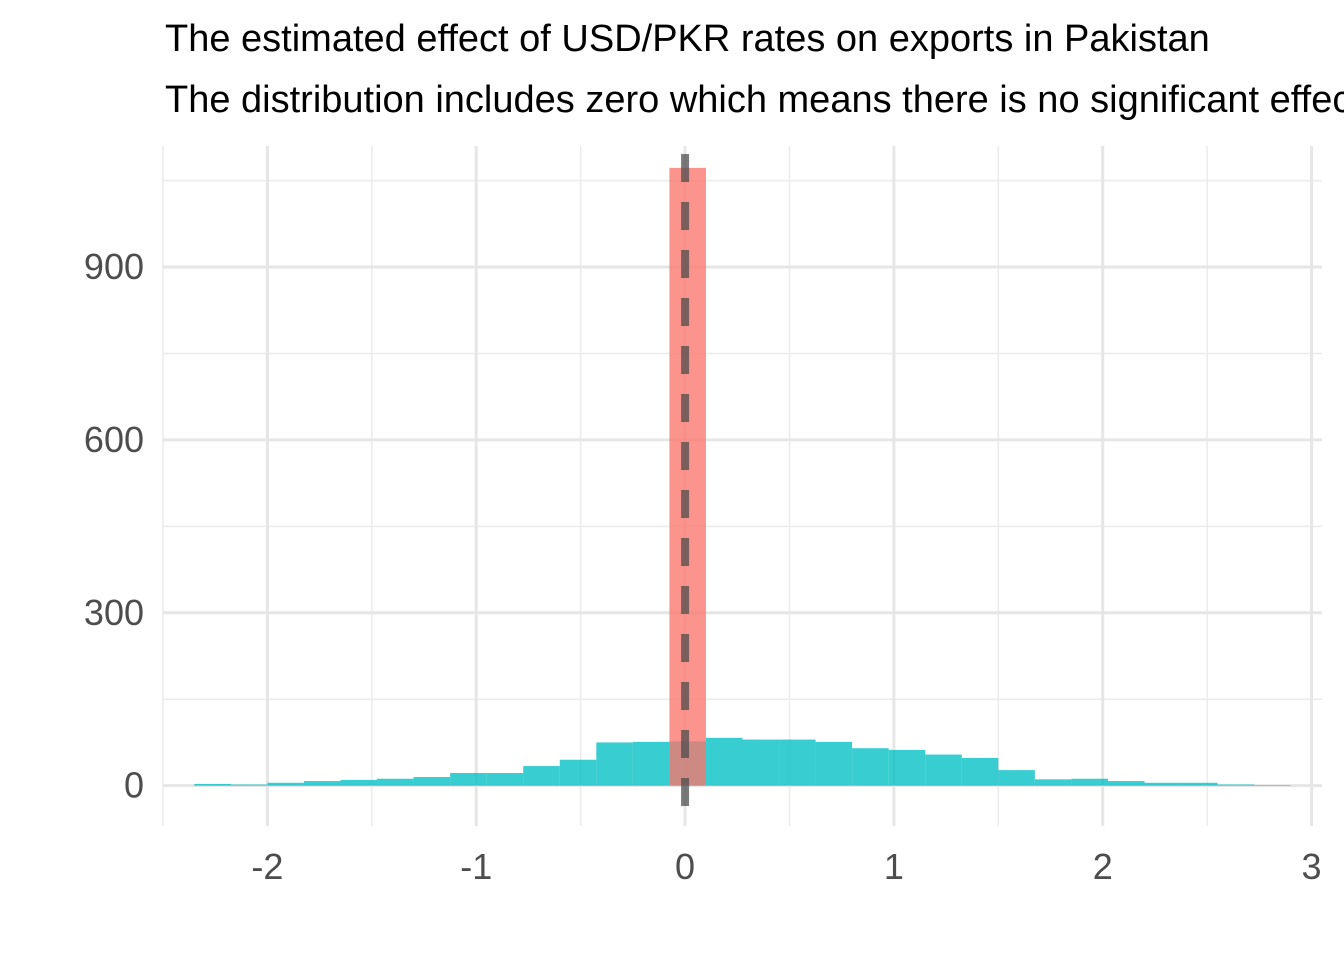 This screenshot has height=960, width=1344. Describe the element at coordinates (894, 866) in the screenshot. I see `x-tick-label: 1` at that location.